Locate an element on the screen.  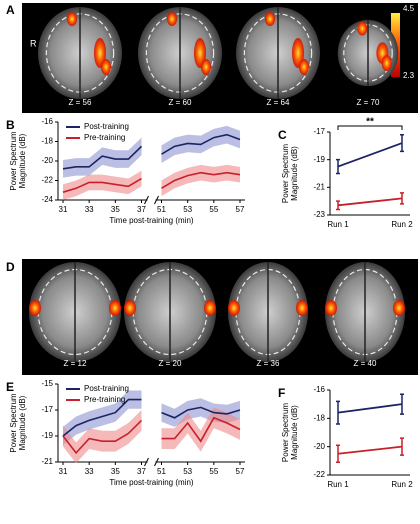
side-label: R is located at coordinates (33, 43).